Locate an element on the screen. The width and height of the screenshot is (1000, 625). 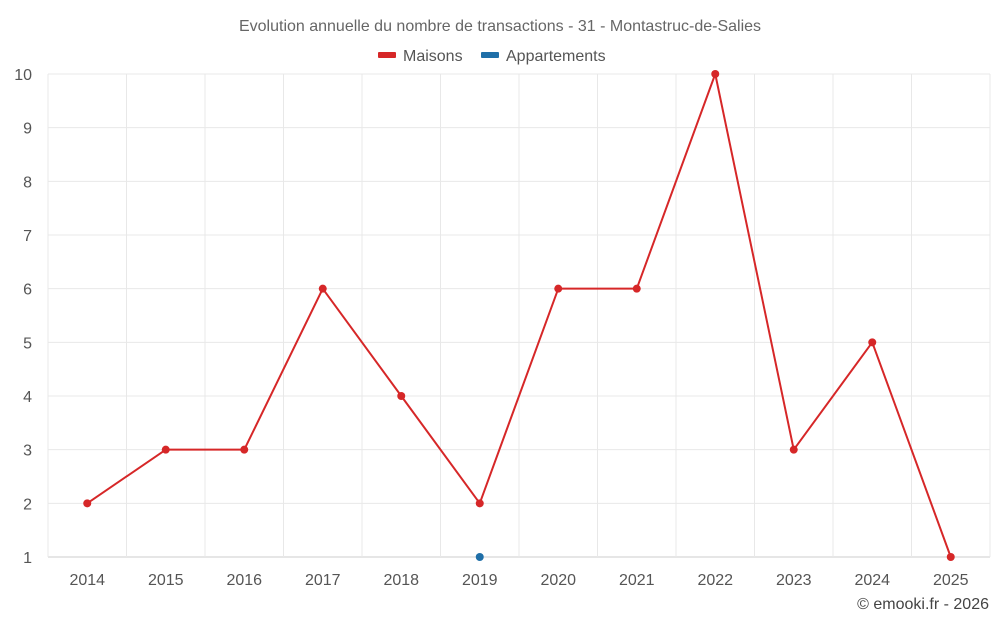
x-tick-label: 2014 is located at coordinates (87, 580).